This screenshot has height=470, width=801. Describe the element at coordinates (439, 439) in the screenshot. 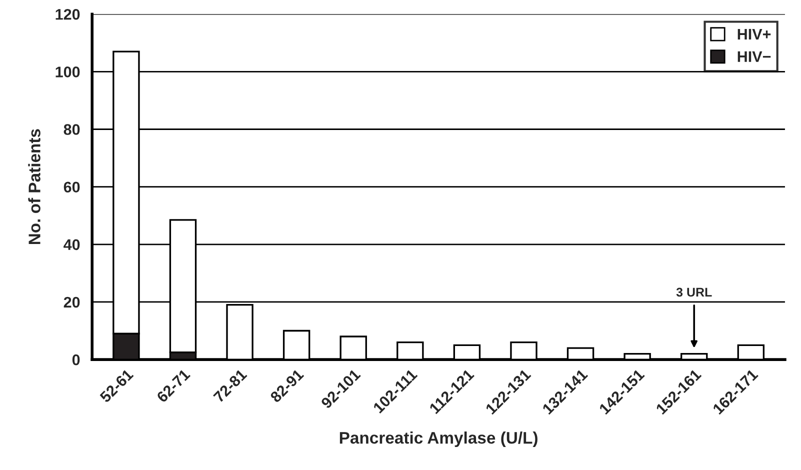

I see `x-axis-title: Pancreatic Amylase (U/L)` at that location.